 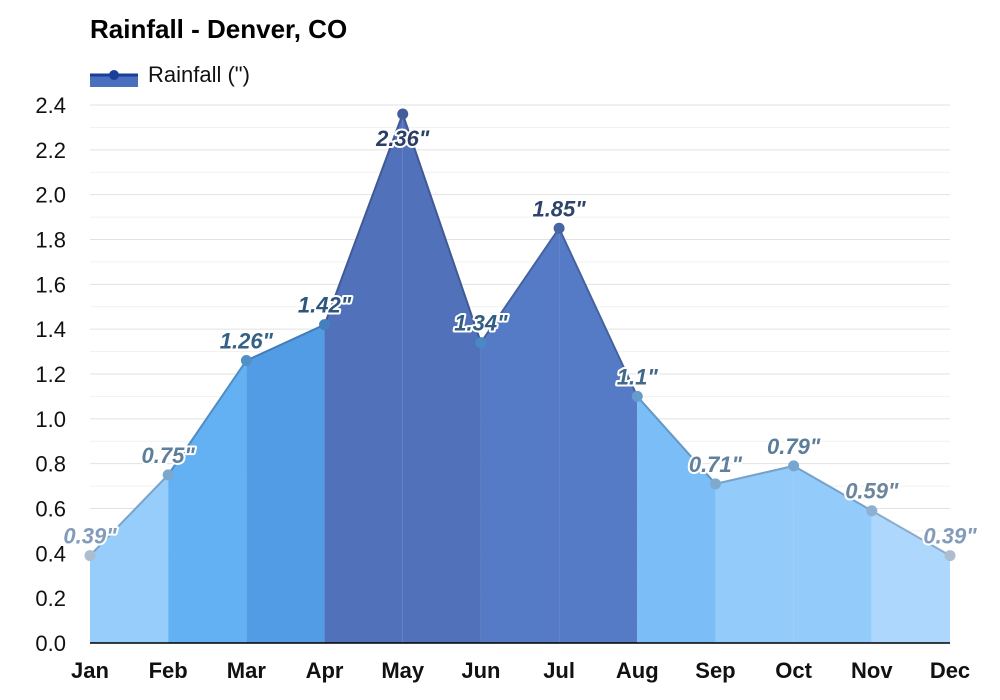 What do you see at coordinates (832, 554) in the screenshot?
I see `area-segment-oct` at bounding box center [832, 554].